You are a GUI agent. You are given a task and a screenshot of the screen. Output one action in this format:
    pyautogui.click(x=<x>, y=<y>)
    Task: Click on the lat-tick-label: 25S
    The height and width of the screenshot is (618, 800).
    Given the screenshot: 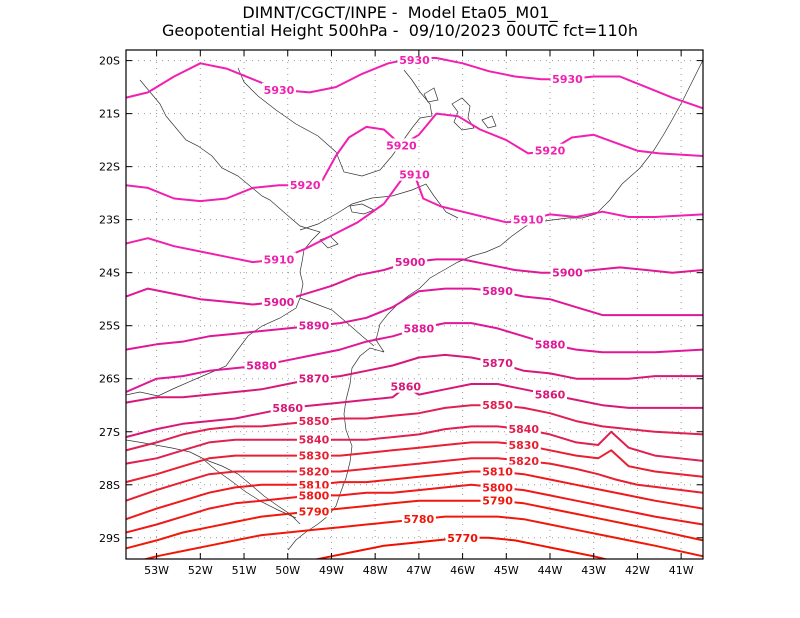 What is the action you would take?
    pyautogui.click(x=109, y=326)
    